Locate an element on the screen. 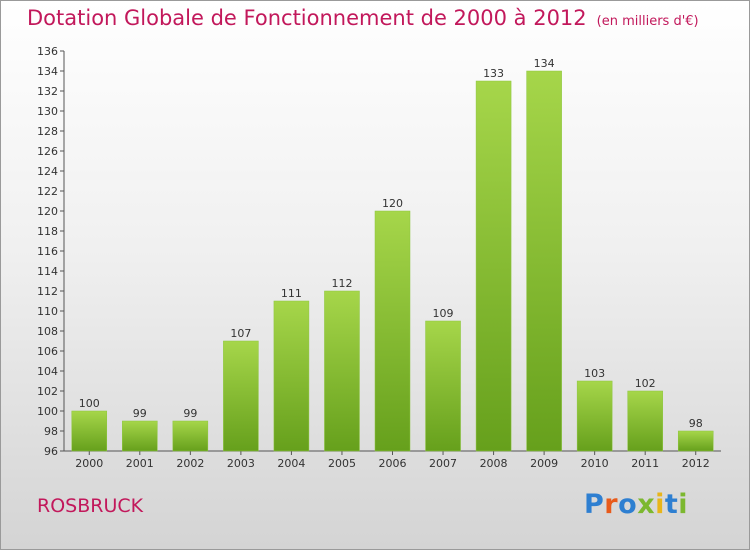 This screenshot has height=551, width=750. y-tick-label: 98 is located at coordinates (51, 431).